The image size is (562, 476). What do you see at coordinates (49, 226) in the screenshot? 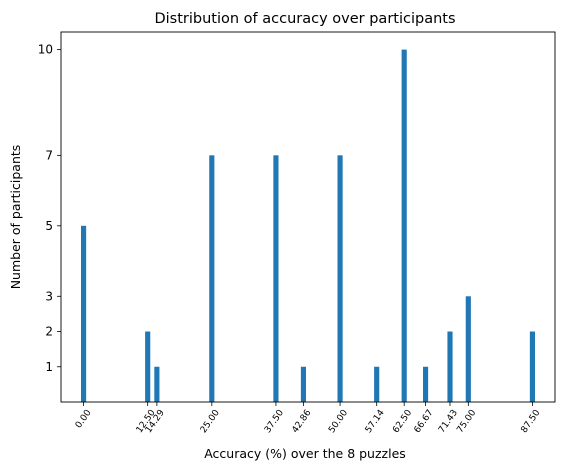
I see `y-tick-label: 5` at bounding box center [49, 226].